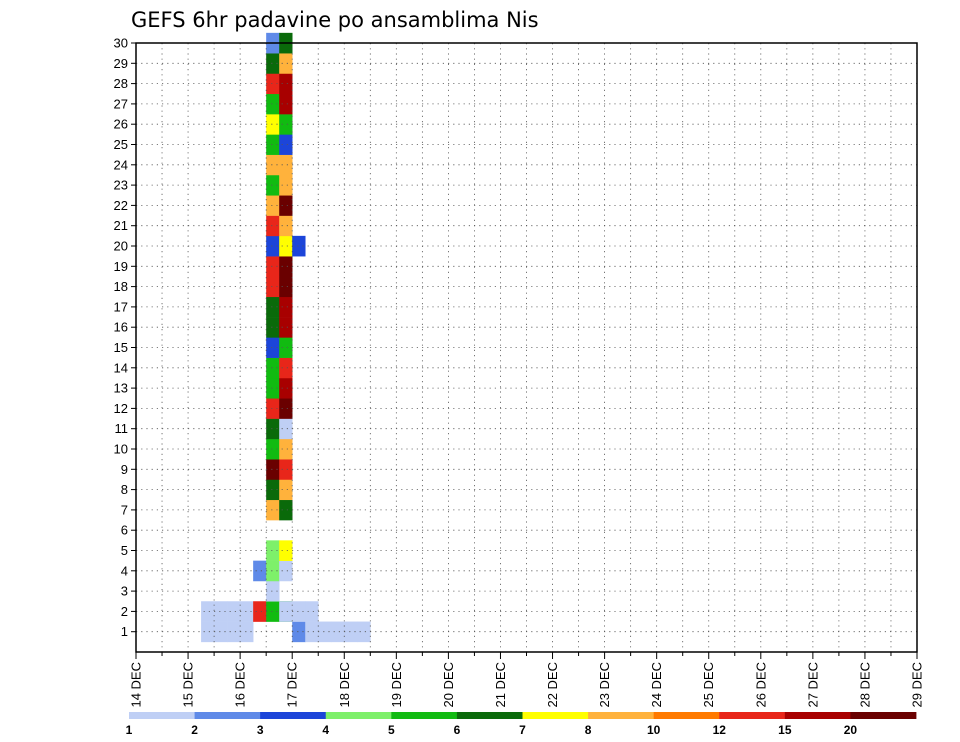  I want to click on y-tick-label: 1, so click(124, 631).